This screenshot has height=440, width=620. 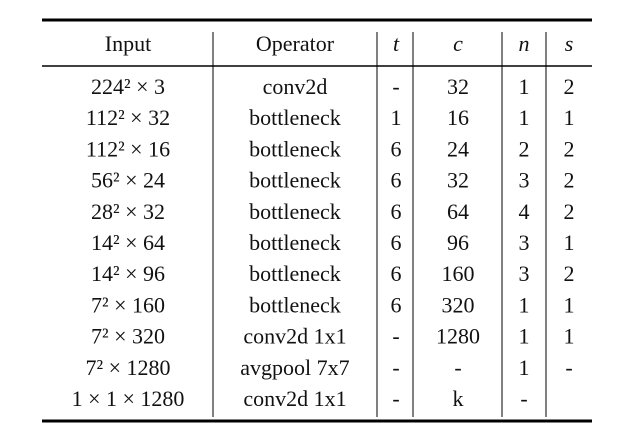 What do you see at coordinates (128, 273) in the screenshot?
I see `cell: 14² × 96` at bounding box center [128, 273].